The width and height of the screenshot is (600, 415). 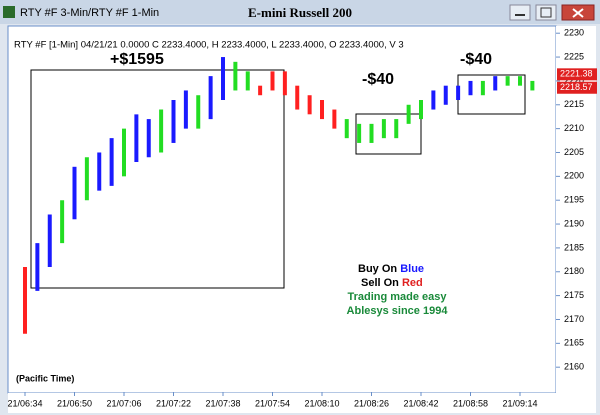 What do you see at coordinates (272, 403) in the screenshot?
I see `x-tick-label: 21/07:54` at bounding box center [272, 403].